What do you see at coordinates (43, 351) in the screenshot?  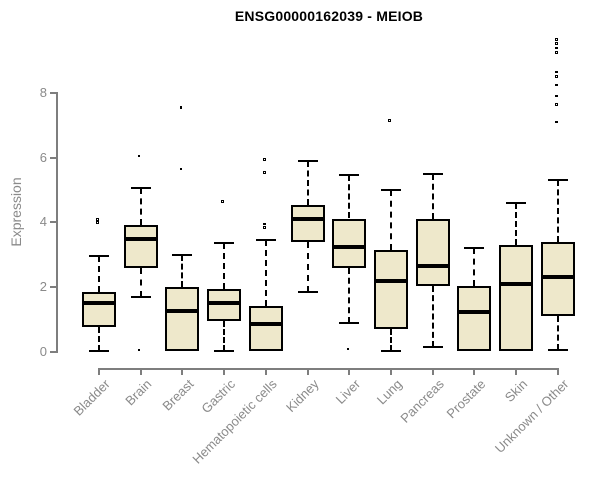 I see `y-tick-label: 0` at bounding box center [43, 351].